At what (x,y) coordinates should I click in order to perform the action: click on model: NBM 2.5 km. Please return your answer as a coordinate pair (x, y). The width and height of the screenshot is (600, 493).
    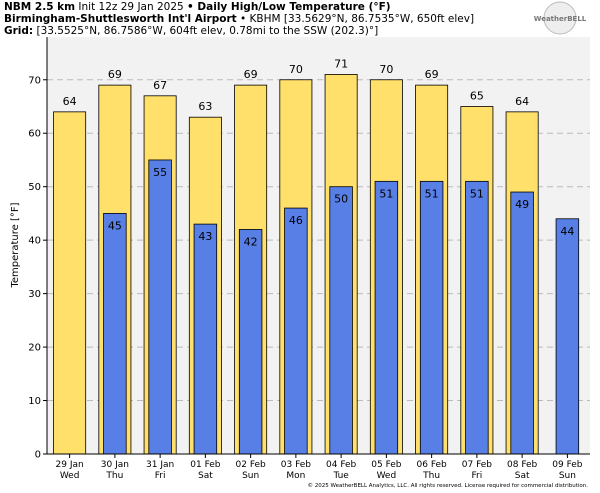
    Looking at the image, I should click on (39, 7).